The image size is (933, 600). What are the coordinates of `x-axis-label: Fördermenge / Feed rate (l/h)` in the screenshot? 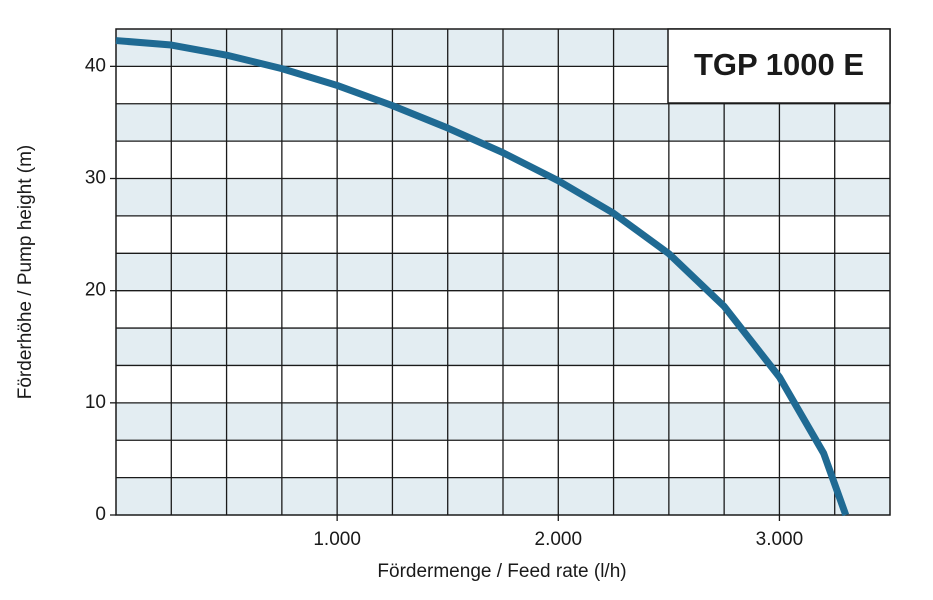 It's located at (501, 571).